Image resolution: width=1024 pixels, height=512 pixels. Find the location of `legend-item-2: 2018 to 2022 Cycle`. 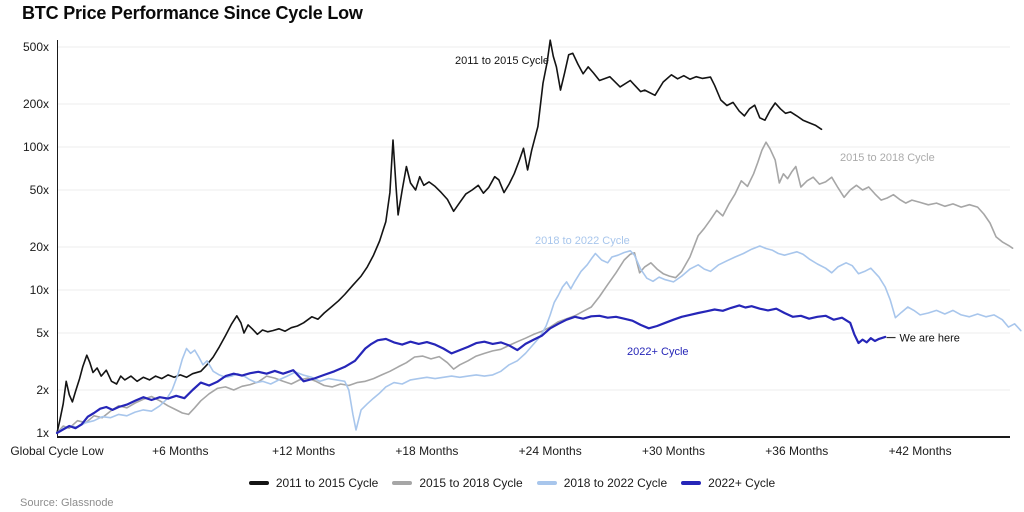

legend-item-2: 2018 to 2022 Cycle is located at coordinates (602, 483).